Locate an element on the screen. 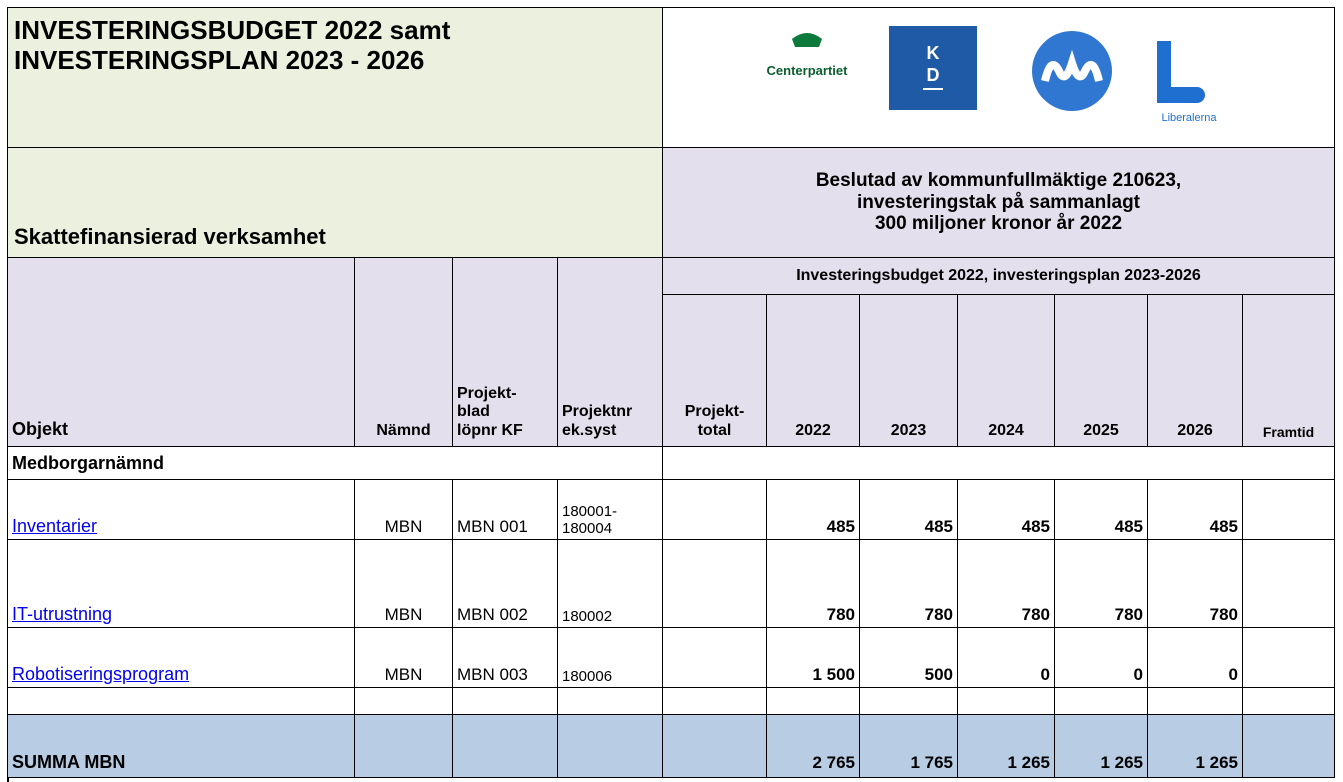 This screenshot has width=1343, height=782. column-header: 2026 is located at coordinates (1195, 371).